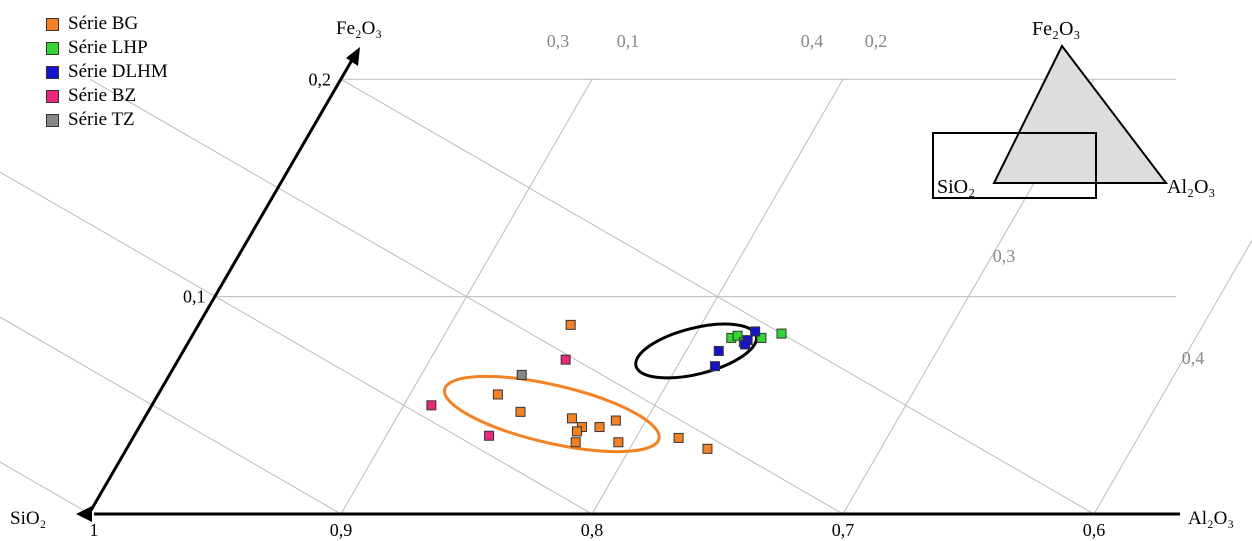 This screenshot has height=541, width=1252. Describe the element at coordinates (320, 79) in the screenshot. I see `left-tick-label: 0,2` at that location.